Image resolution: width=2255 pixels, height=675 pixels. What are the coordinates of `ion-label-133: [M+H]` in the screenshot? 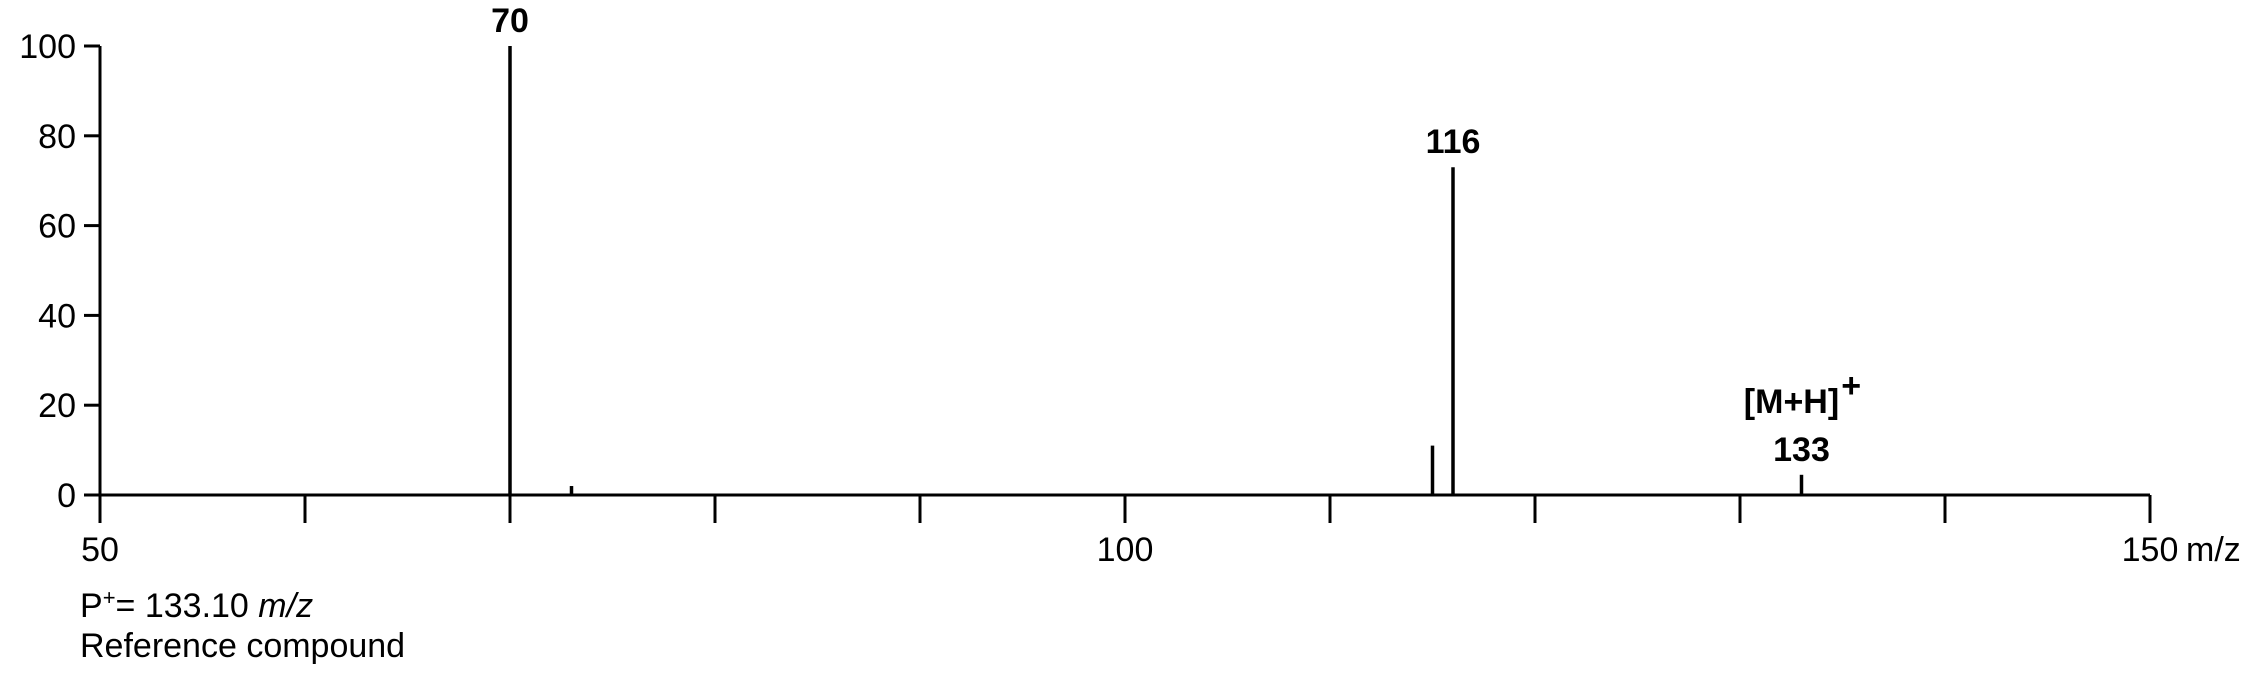 It's located at (1791, 402).